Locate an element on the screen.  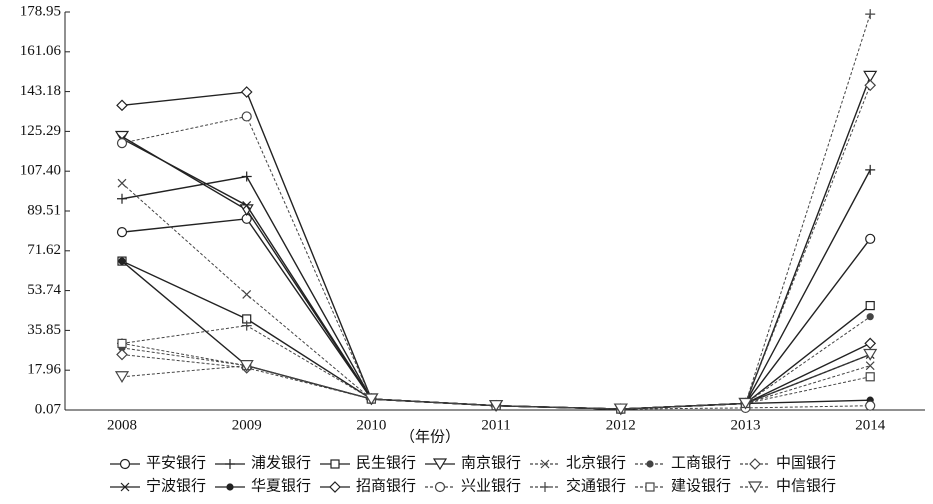
y-tick-label: 143.18 is located at coordinates (40, 91).